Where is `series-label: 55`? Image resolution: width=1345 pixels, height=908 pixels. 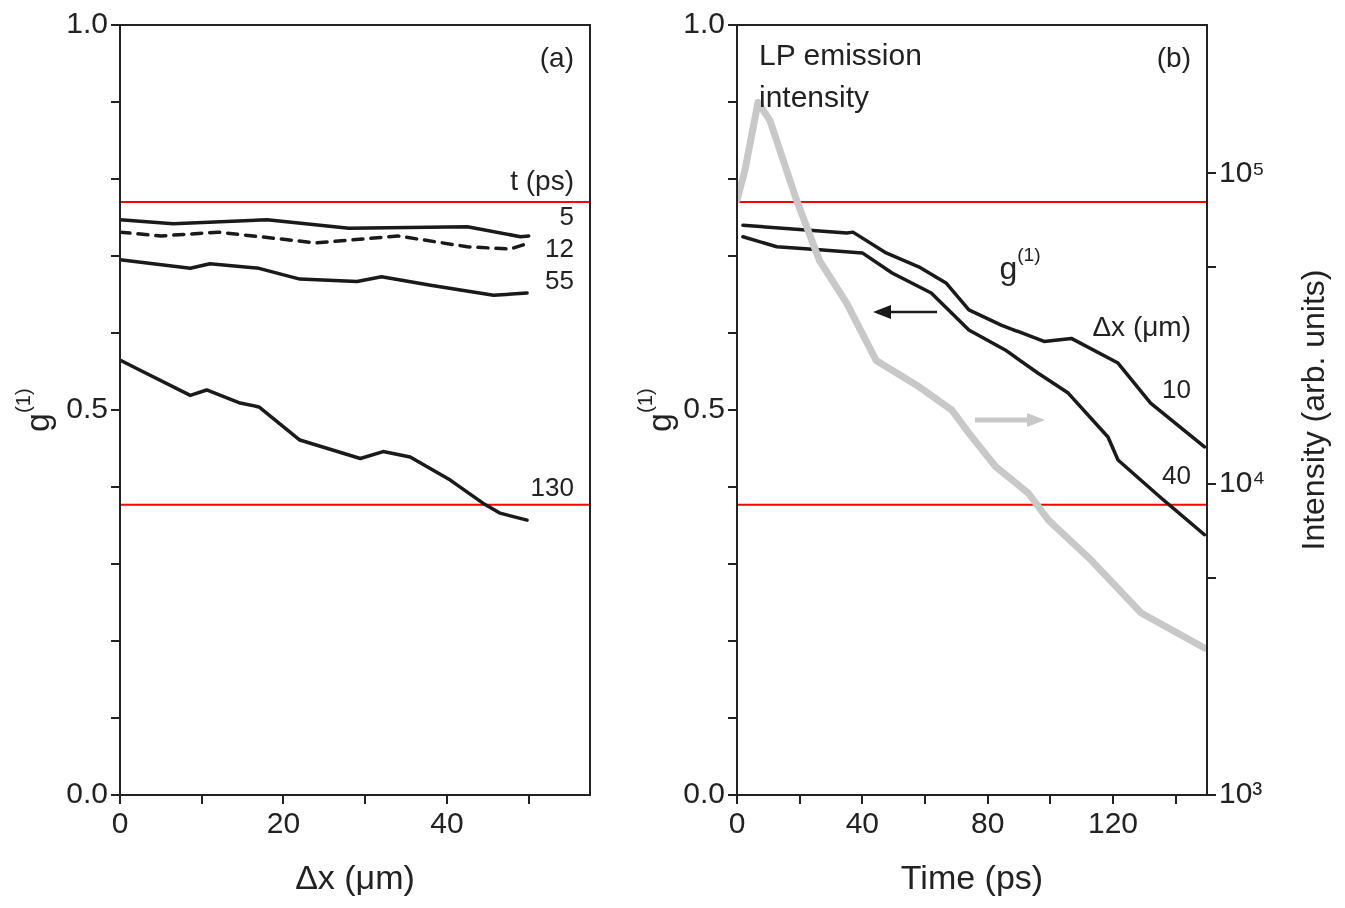
series-label: 55 is located at coordinates (559, 280).